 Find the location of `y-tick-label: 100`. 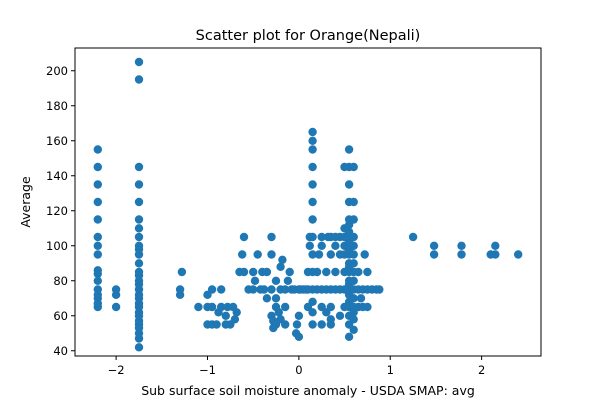

y-tick-label: 100 is located at coordinates (57, 246).